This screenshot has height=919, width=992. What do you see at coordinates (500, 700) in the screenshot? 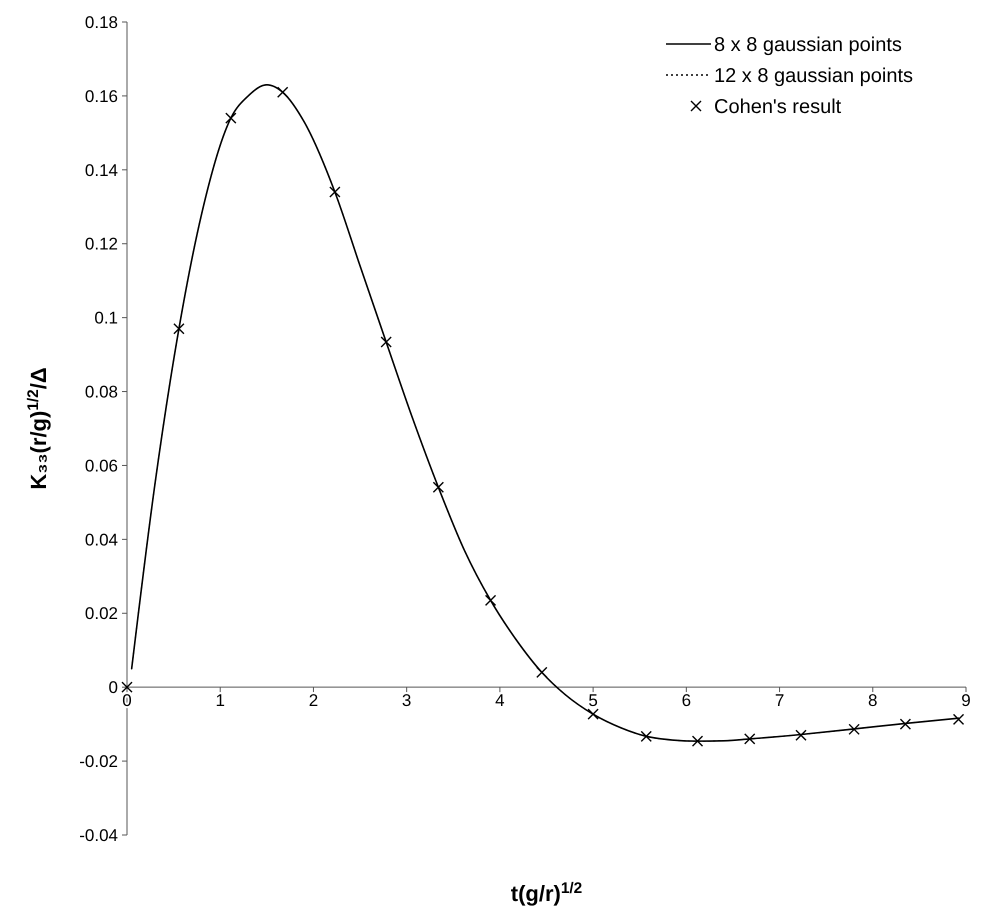
I see `x-tick-label: 4` at bounding box center [500, 700].